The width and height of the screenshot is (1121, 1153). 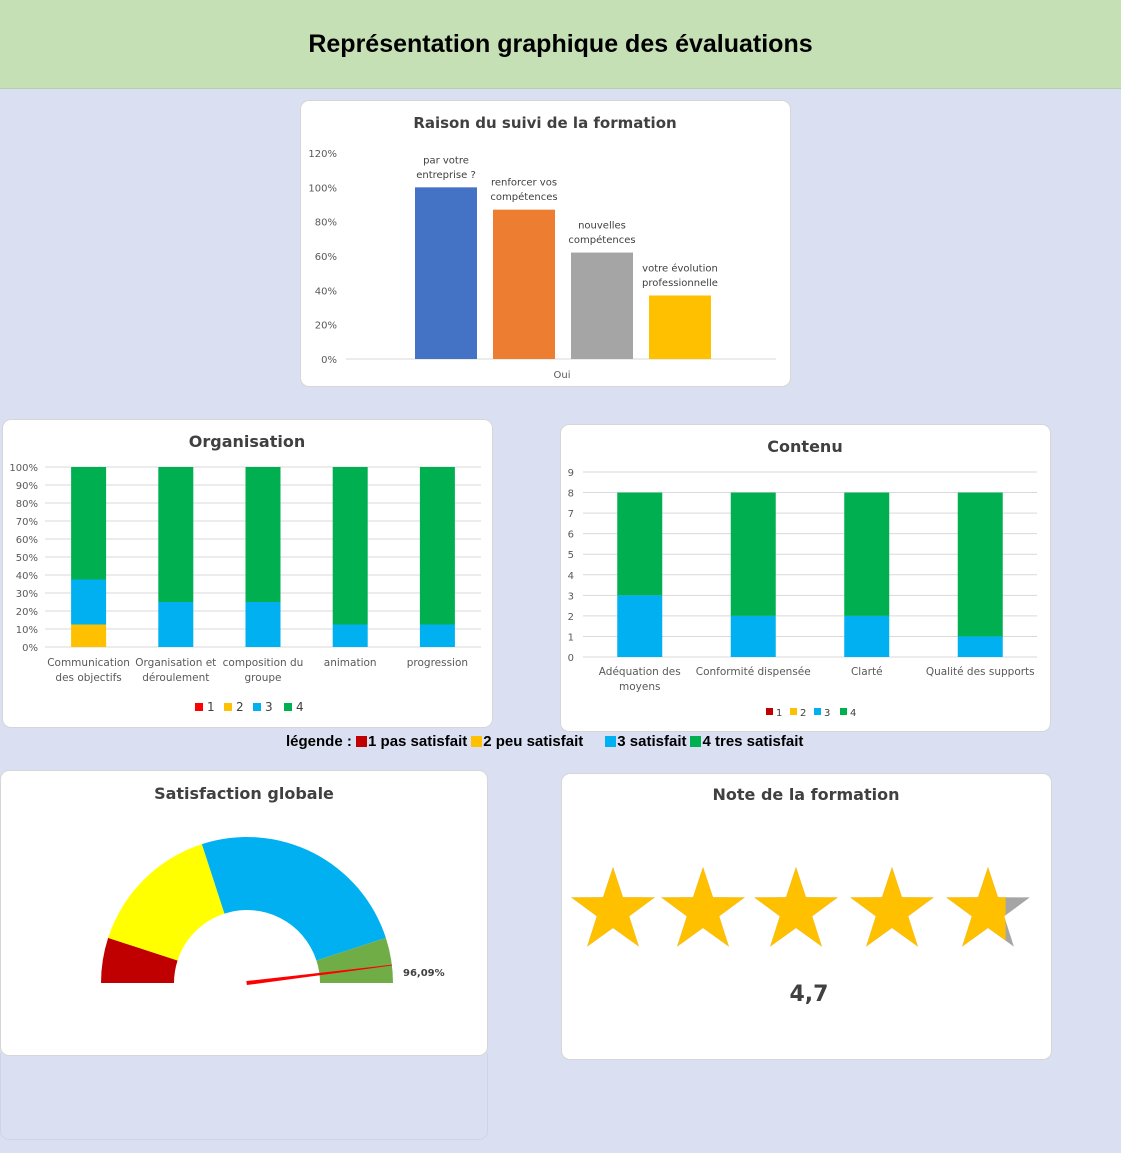 I want to click on x-tick-label: des objectifs, so click(x=88, y=678).